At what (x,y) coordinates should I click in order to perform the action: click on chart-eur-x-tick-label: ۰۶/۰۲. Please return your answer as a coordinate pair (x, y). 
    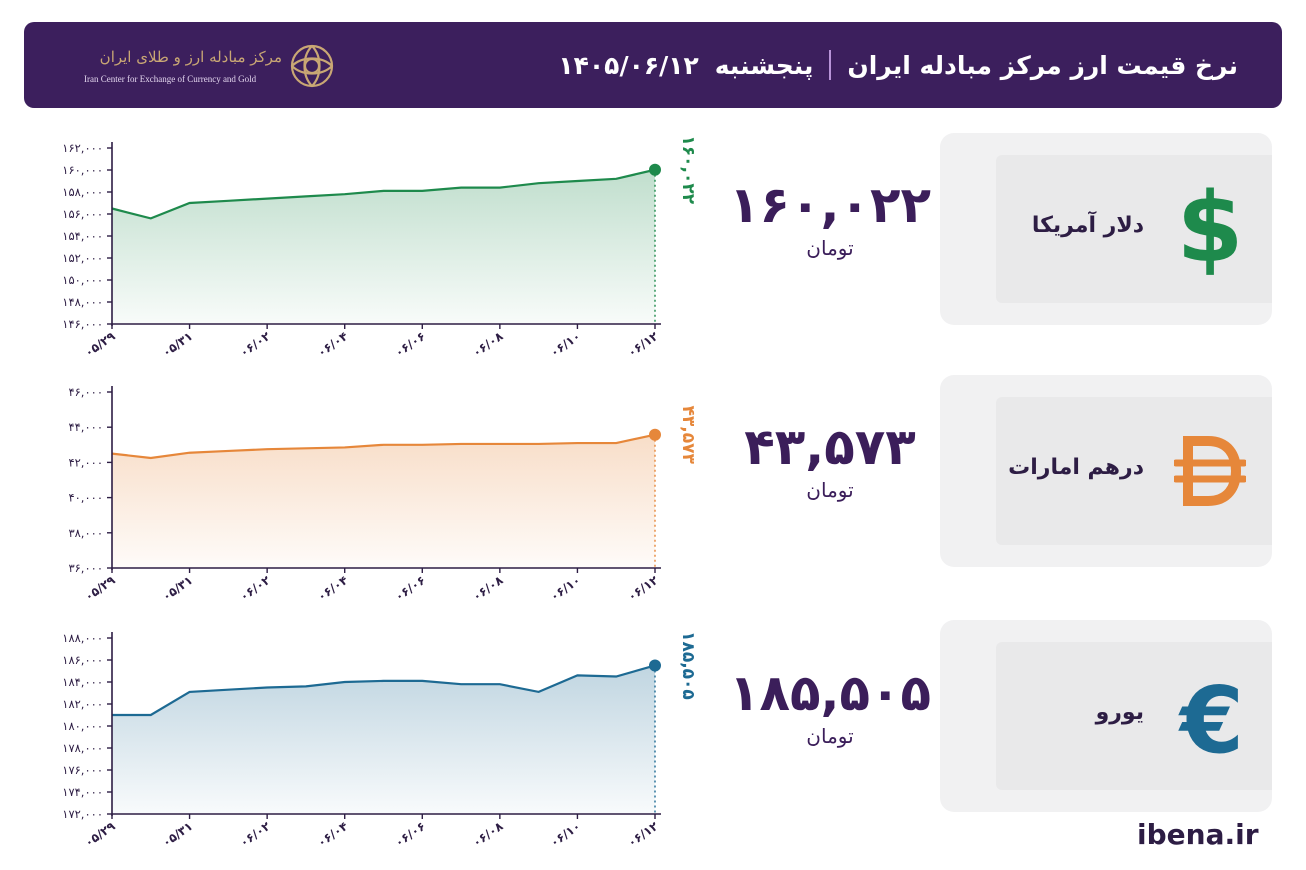
    Looking at the image, I should click on (255, 834).